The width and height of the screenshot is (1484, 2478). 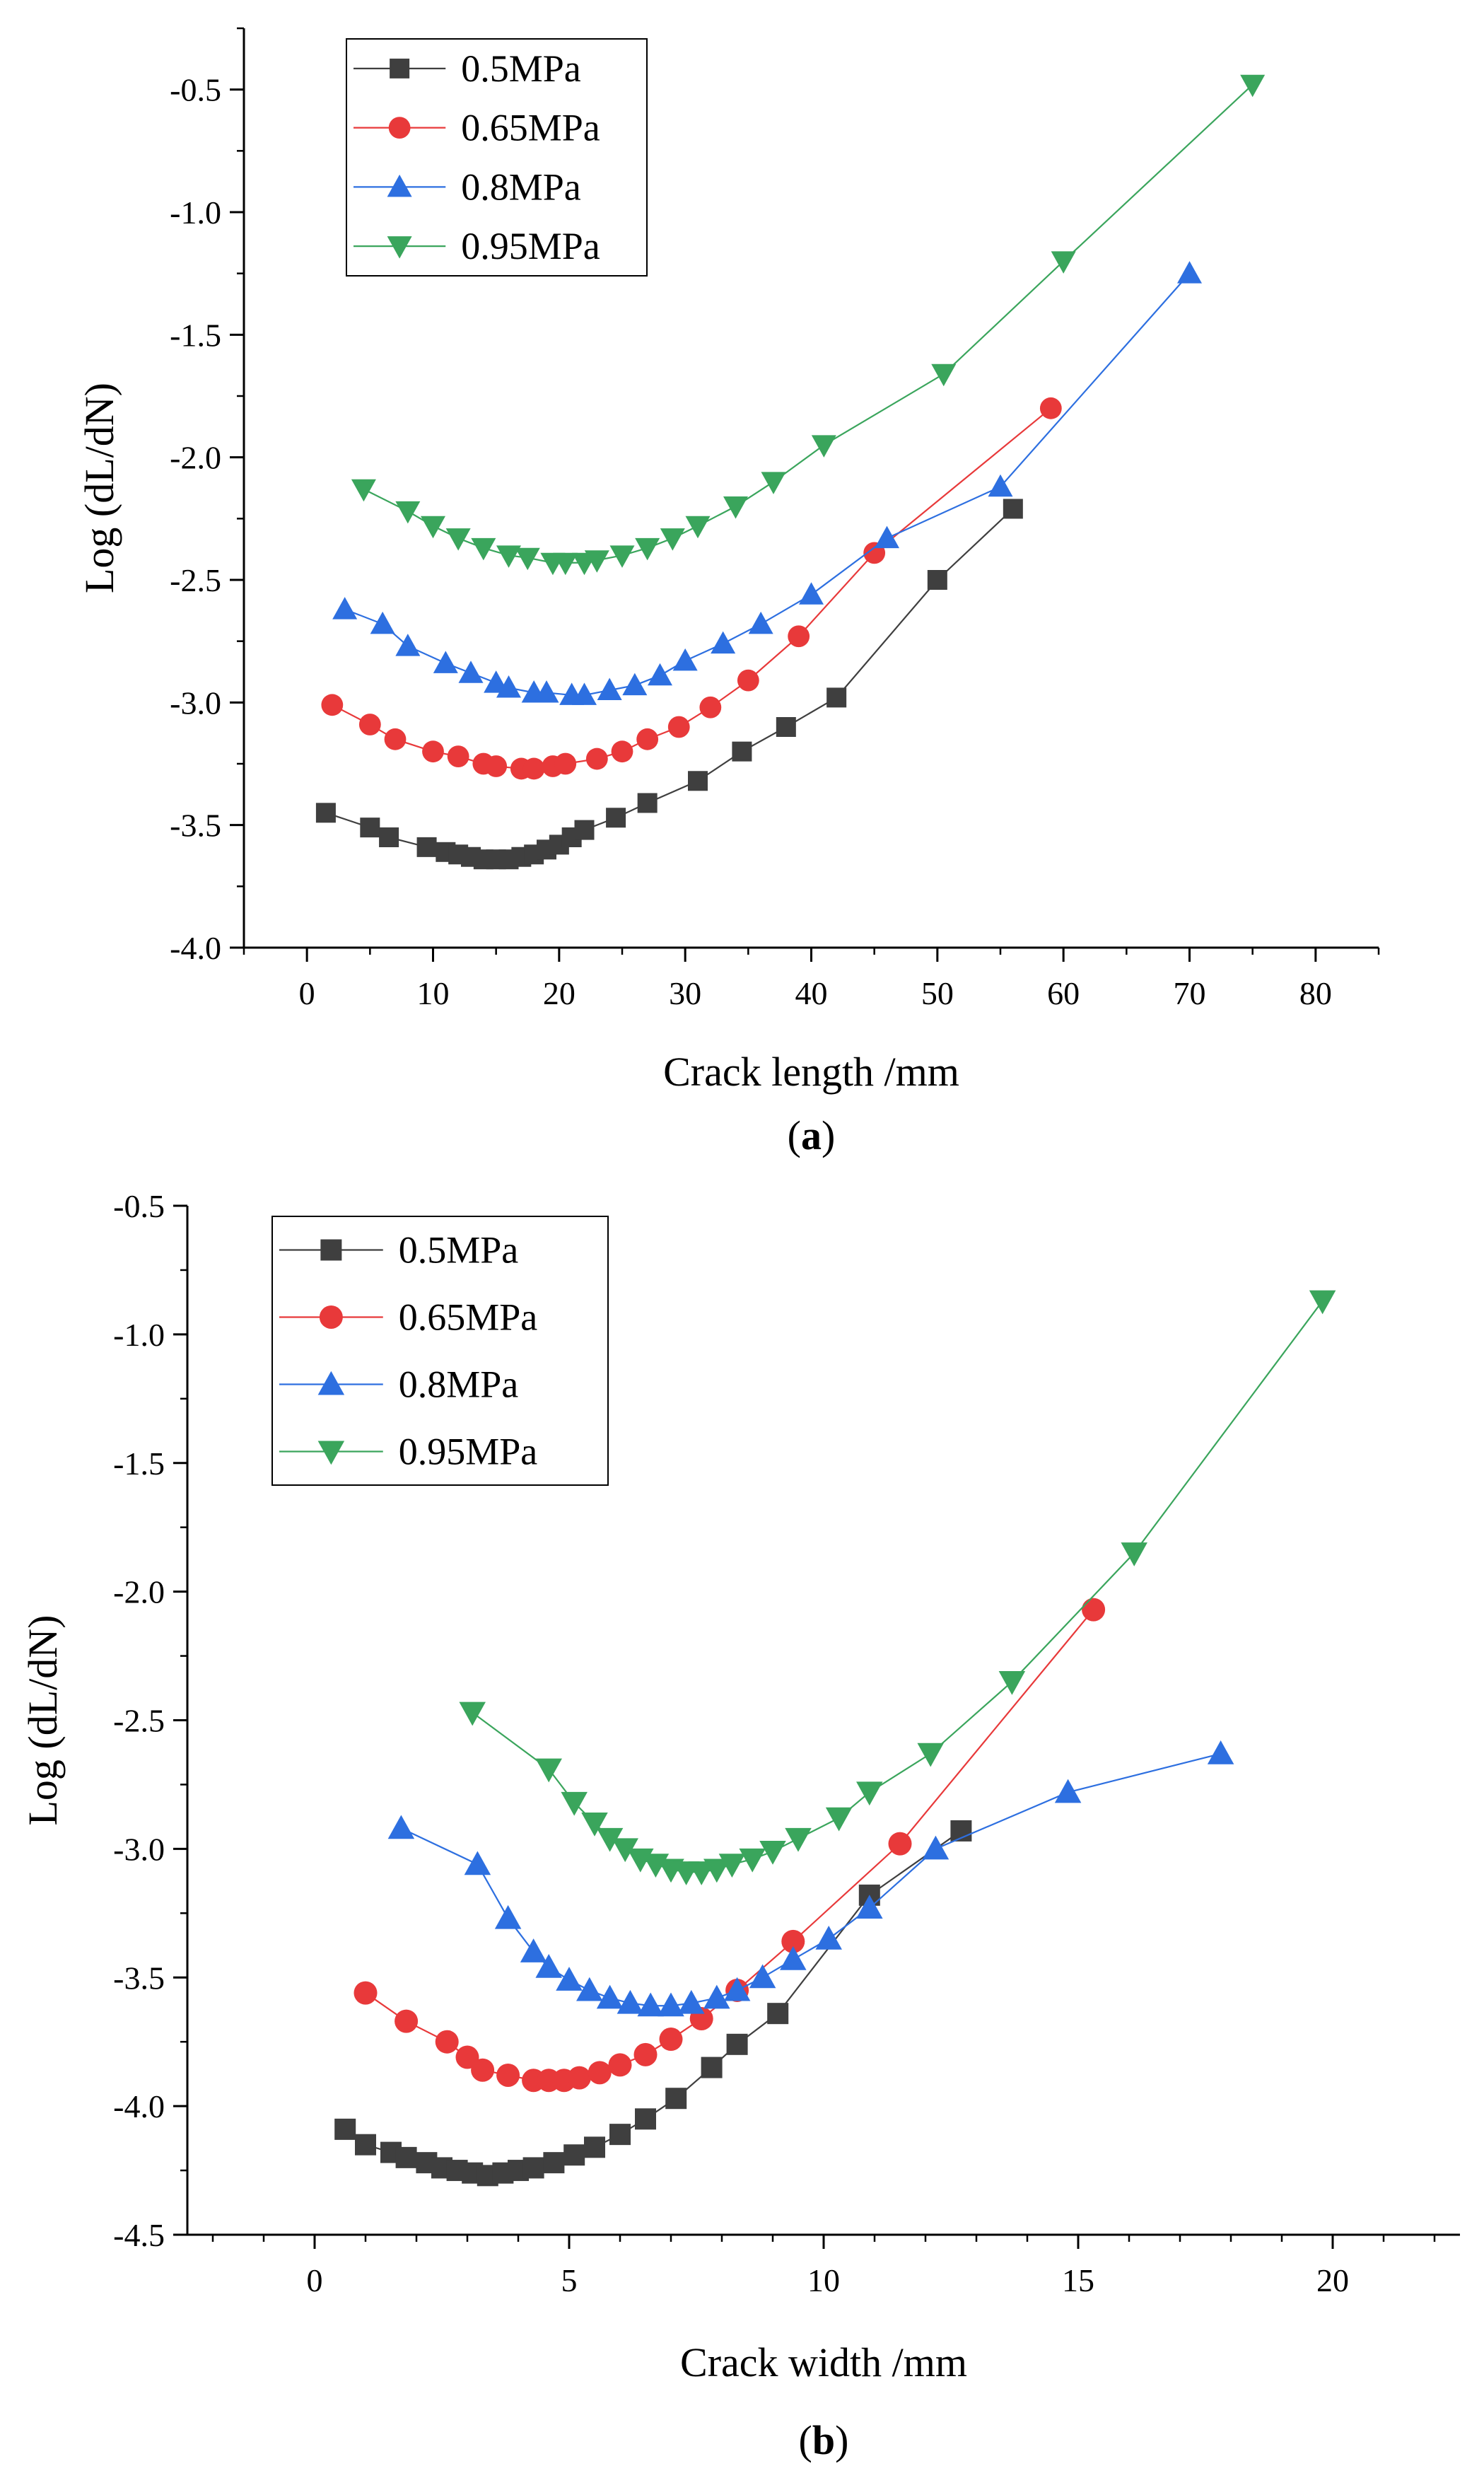 I want to click on x-axis-label: Crack length /mm, so click(x=811, y=1072).